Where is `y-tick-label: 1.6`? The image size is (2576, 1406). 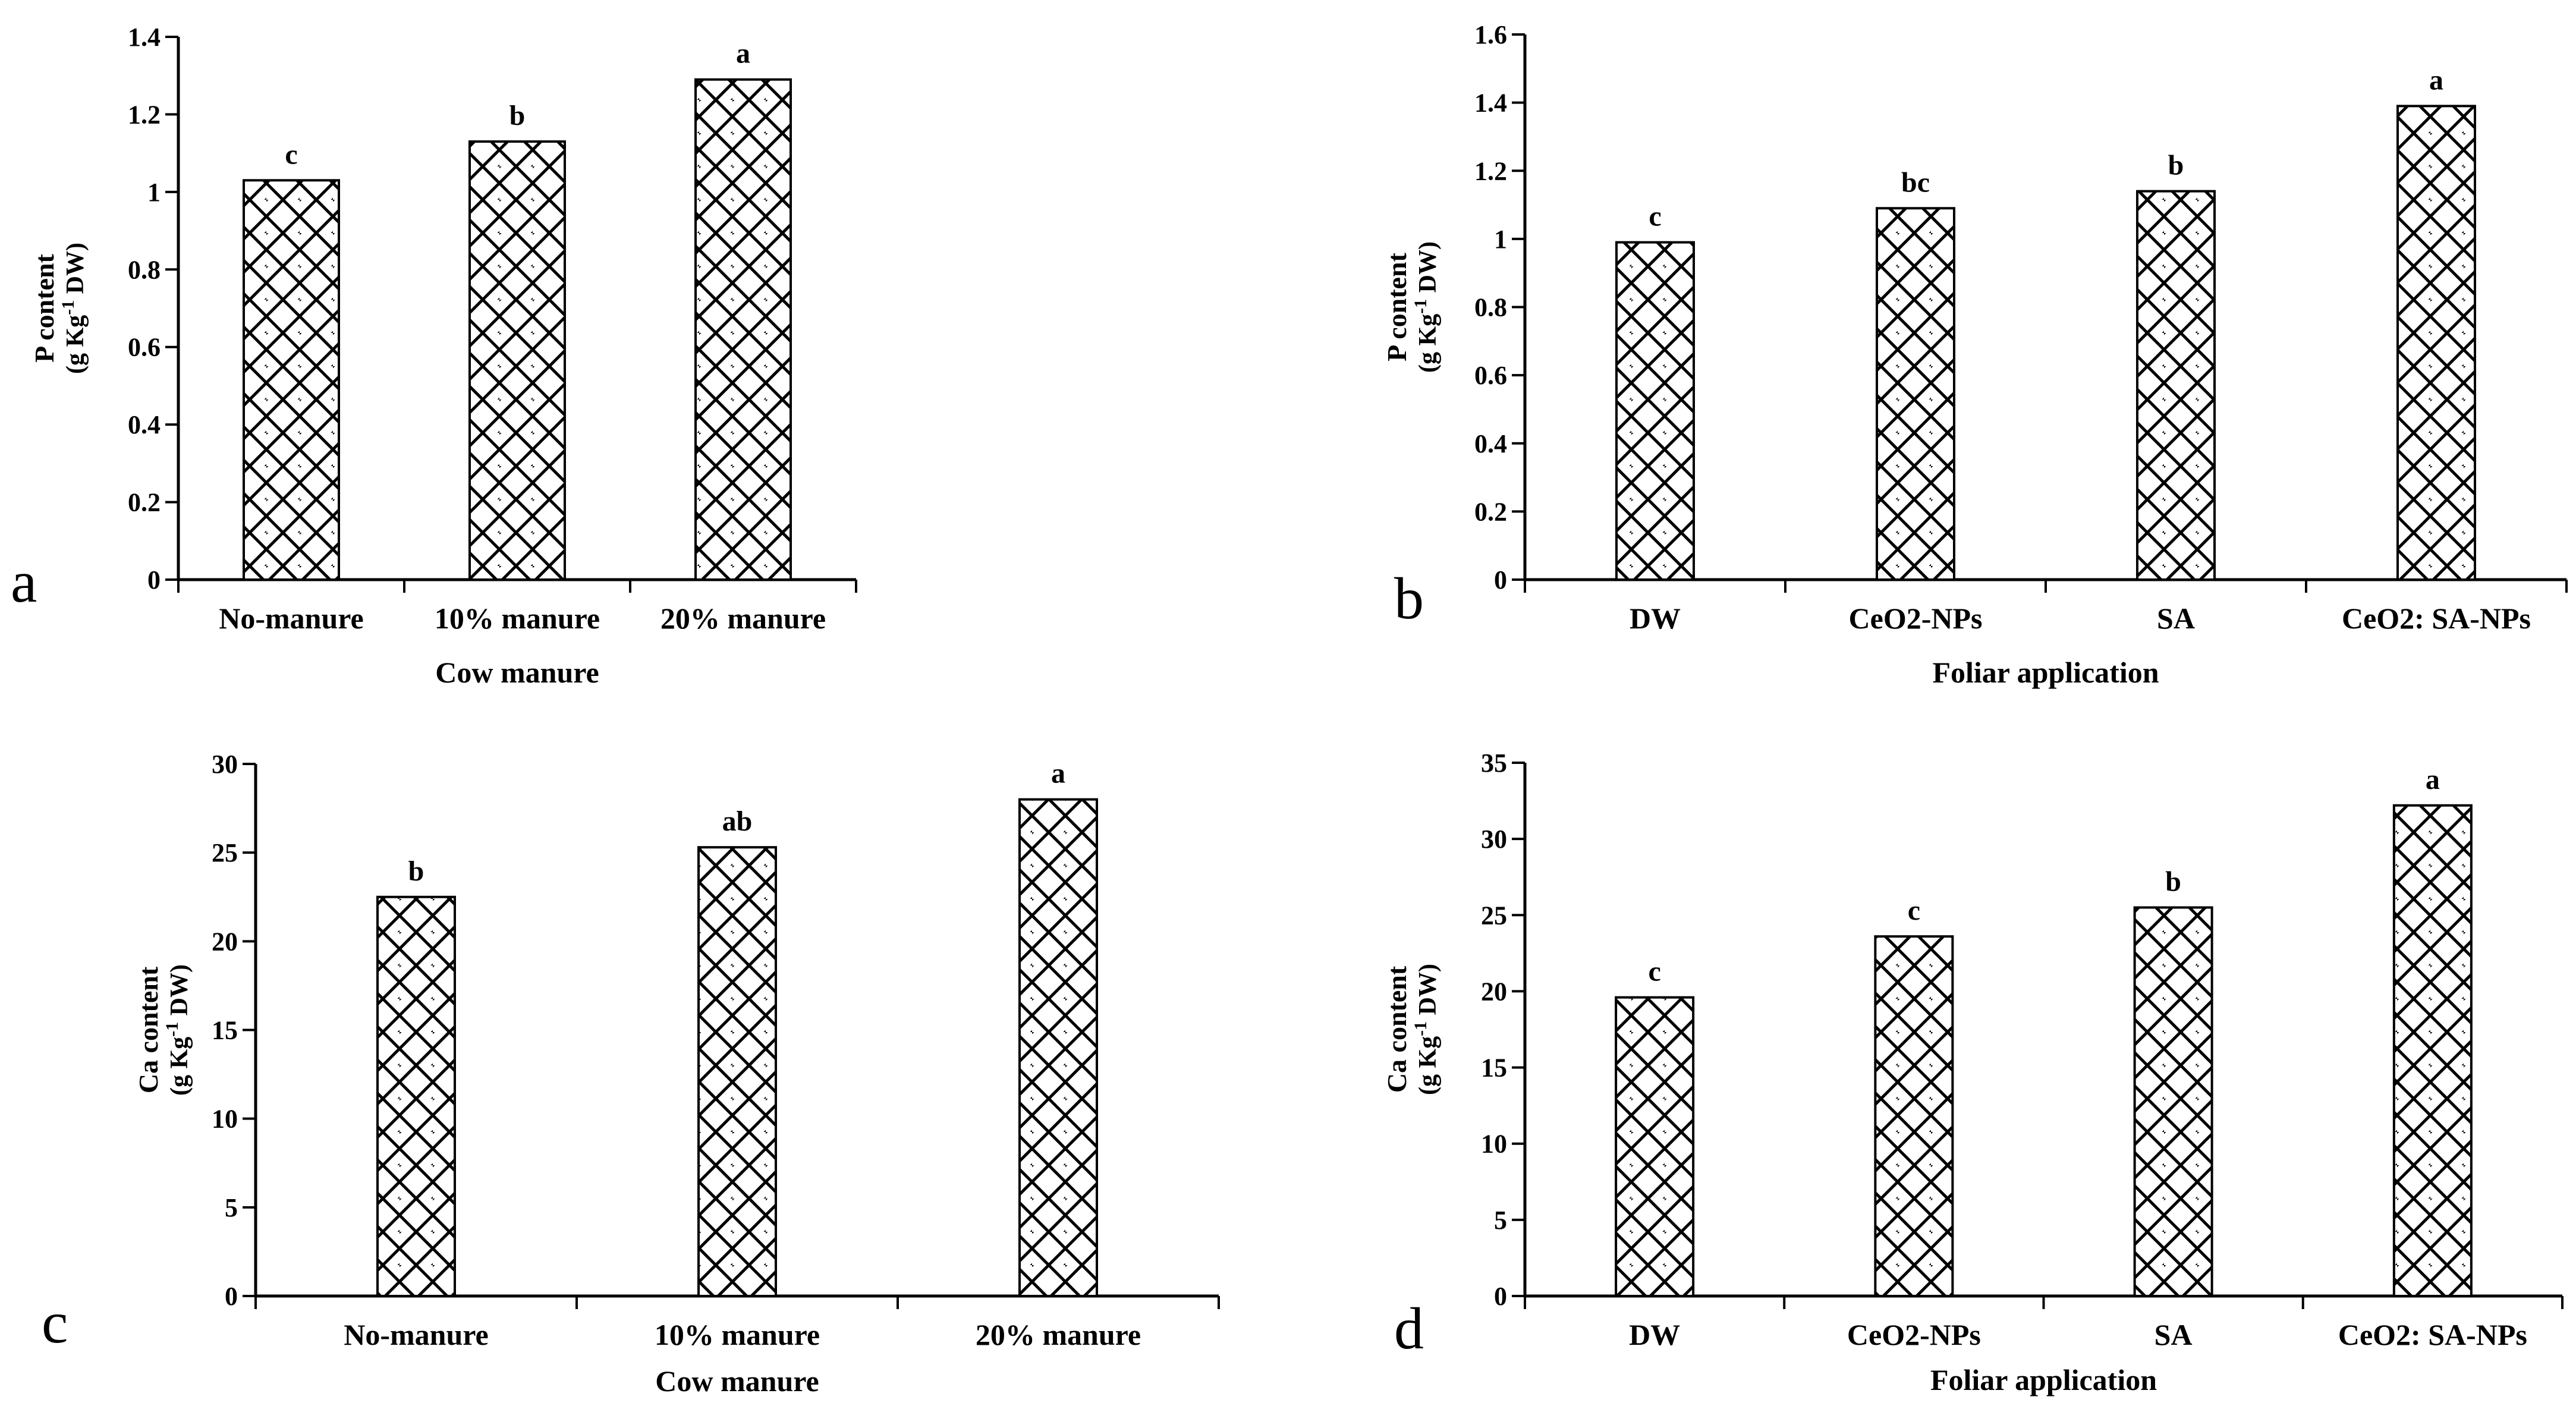
y-tick-label: 1.6 is located at coordinates (1490, 34).